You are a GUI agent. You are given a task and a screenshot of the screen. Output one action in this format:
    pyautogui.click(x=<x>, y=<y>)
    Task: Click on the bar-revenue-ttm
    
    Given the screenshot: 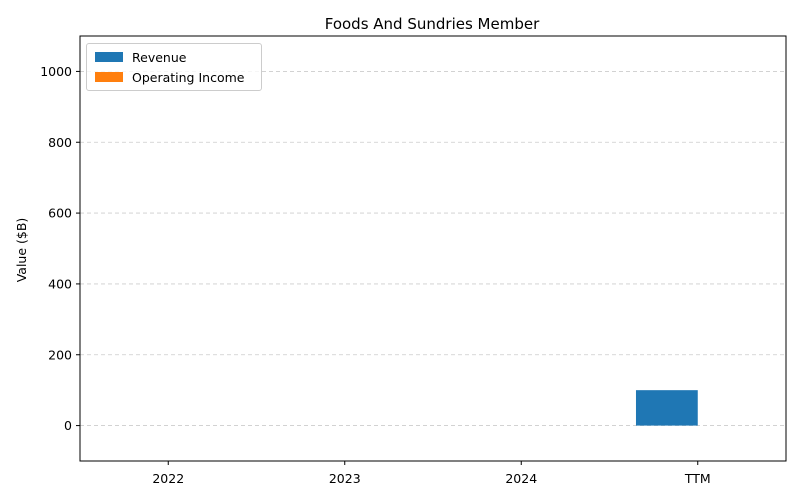 What is the action you would take?
    pyautogui.click(x=666, y=408)
    